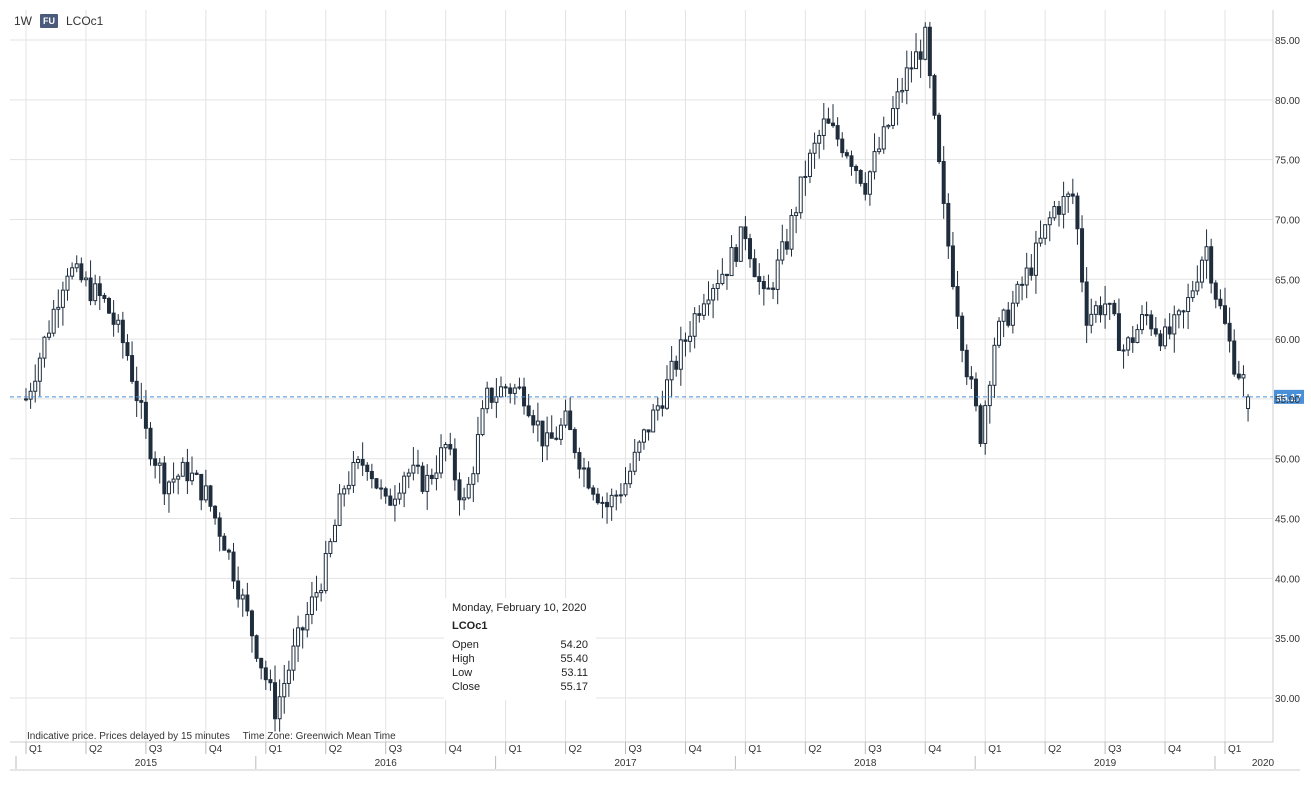 The height and width of the screenshot is (789, 1311). Describe the element at coordinates (1175, 749) in the screenshot. I see `x-quarter-label: Q4` at that location.